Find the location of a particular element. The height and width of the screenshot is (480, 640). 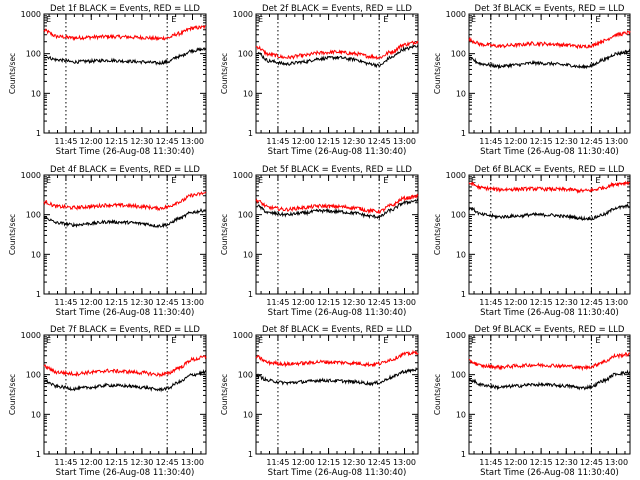

panel-title: Det 4f BLACK = Events, RED = LLD is located at coordinates (125, 170).